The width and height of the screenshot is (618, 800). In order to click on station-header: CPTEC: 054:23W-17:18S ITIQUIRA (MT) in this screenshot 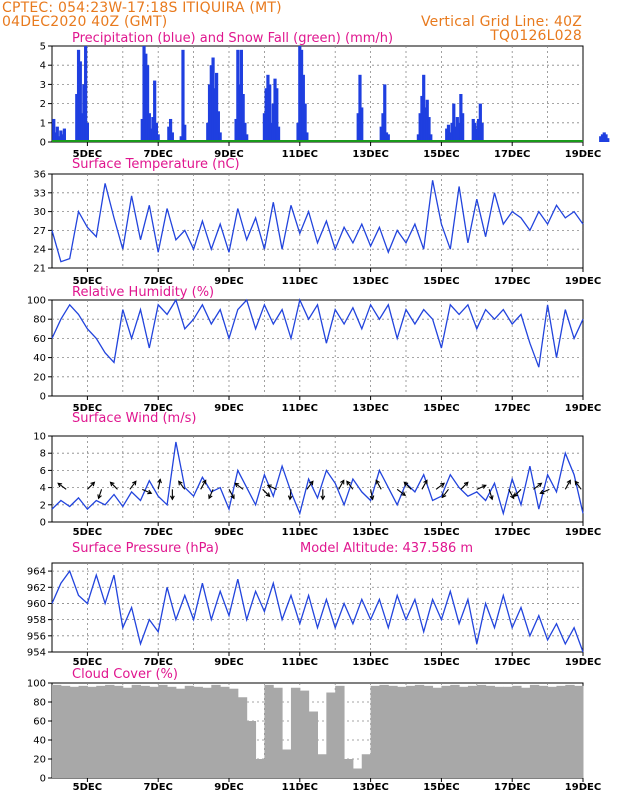, I will do `click(142, 8)`.